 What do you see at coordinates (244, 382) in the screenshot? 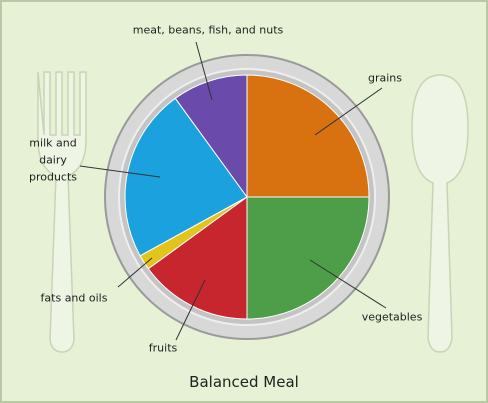
I see `chart-title: Balanced Meal` at bounding box center [244, 382].